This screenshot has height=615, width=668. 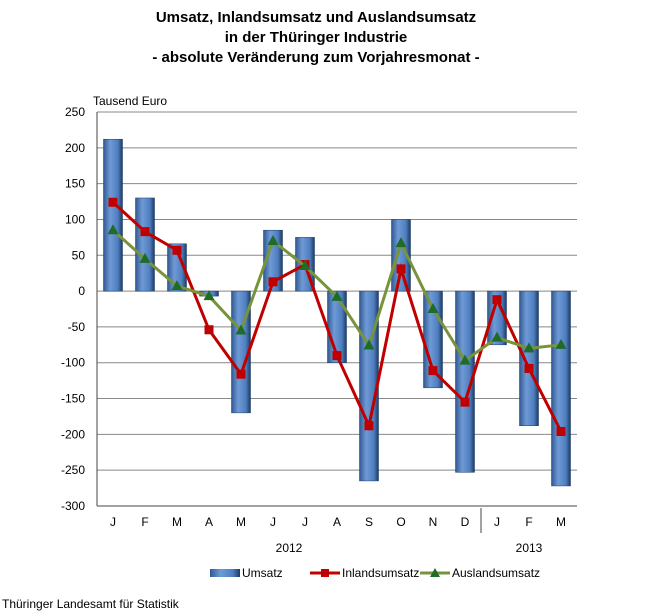 I want to click on y-tick-label: 250, so click(x=75, y=112).